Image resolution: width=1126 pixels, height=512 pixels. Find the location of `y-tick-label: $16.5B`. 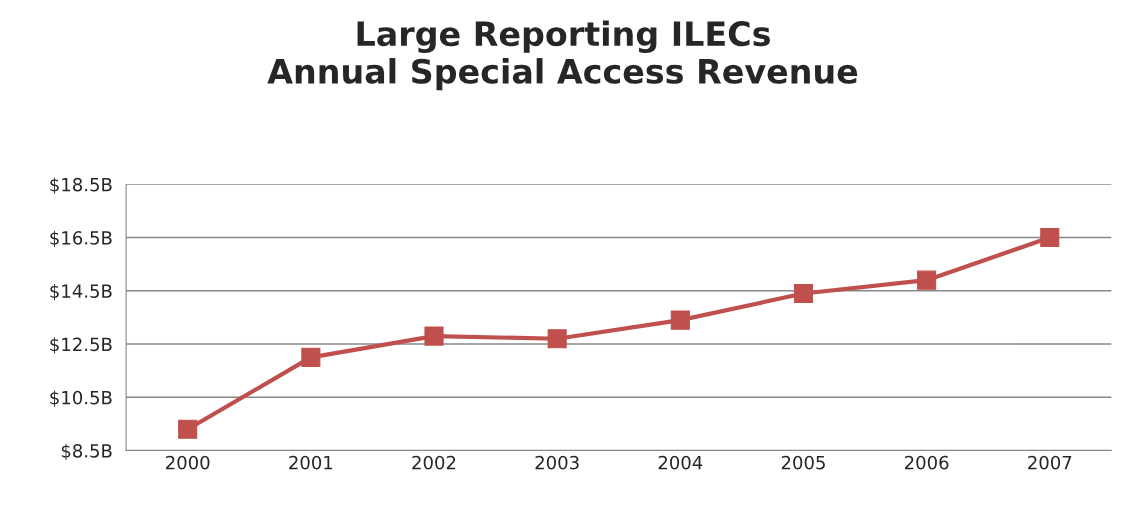

y-tick-label: $16.5B is located at coordinates (81, 239).